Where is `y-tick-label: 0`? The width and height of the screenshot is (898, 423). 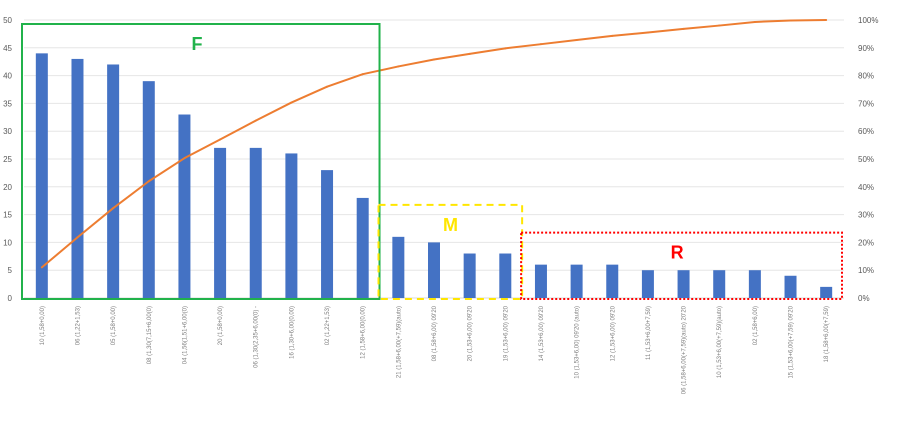
y-tick-label: 0 is located at coordinates (10, 298).